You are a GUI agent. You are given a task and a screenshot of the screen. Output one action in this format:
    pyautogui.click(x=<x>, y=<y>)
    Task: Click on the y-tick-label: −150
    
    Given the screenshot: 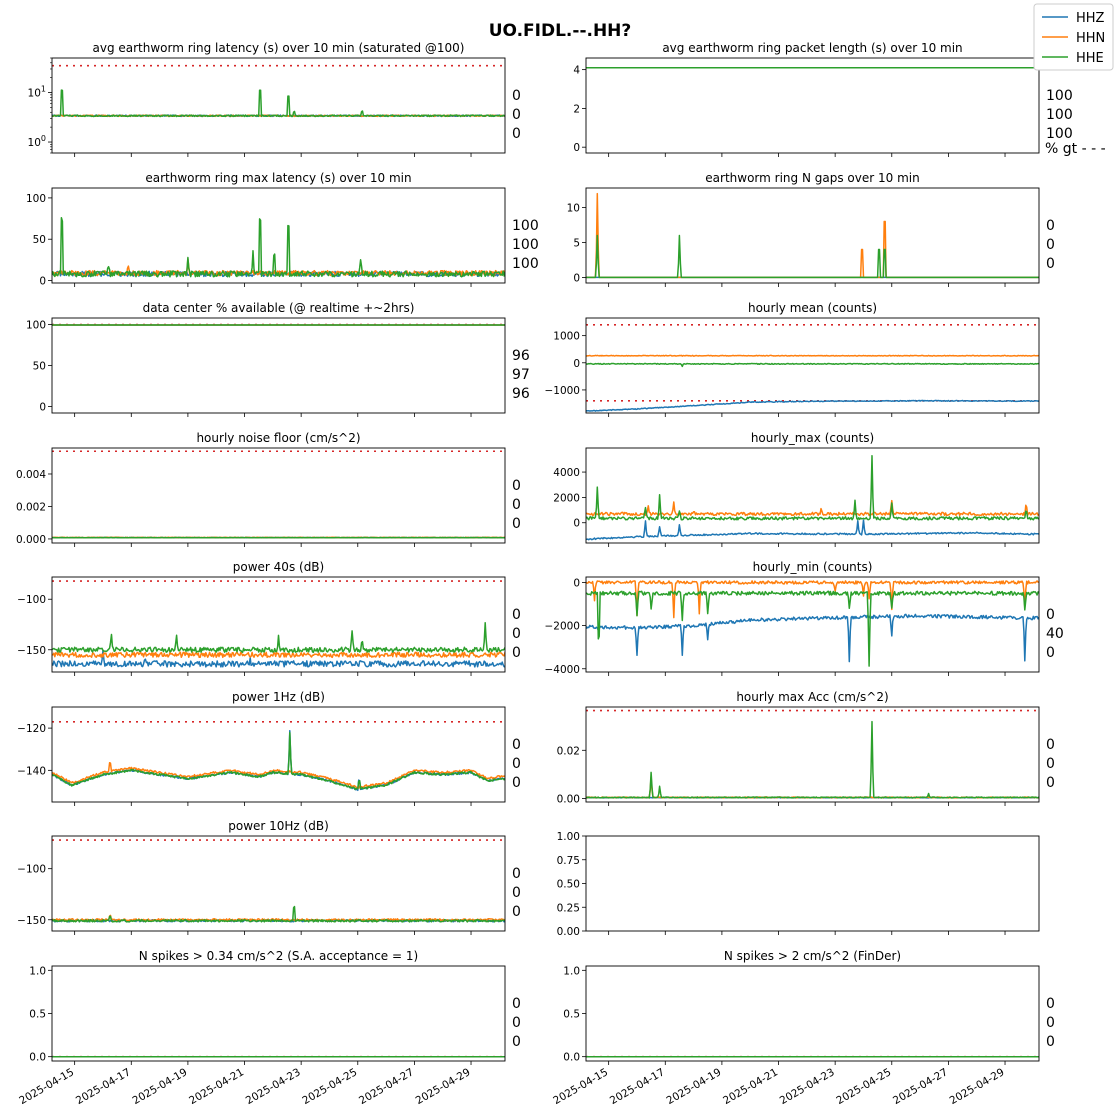 What is the action you would take?
    pyautogui.click(x=31, y=921)
    